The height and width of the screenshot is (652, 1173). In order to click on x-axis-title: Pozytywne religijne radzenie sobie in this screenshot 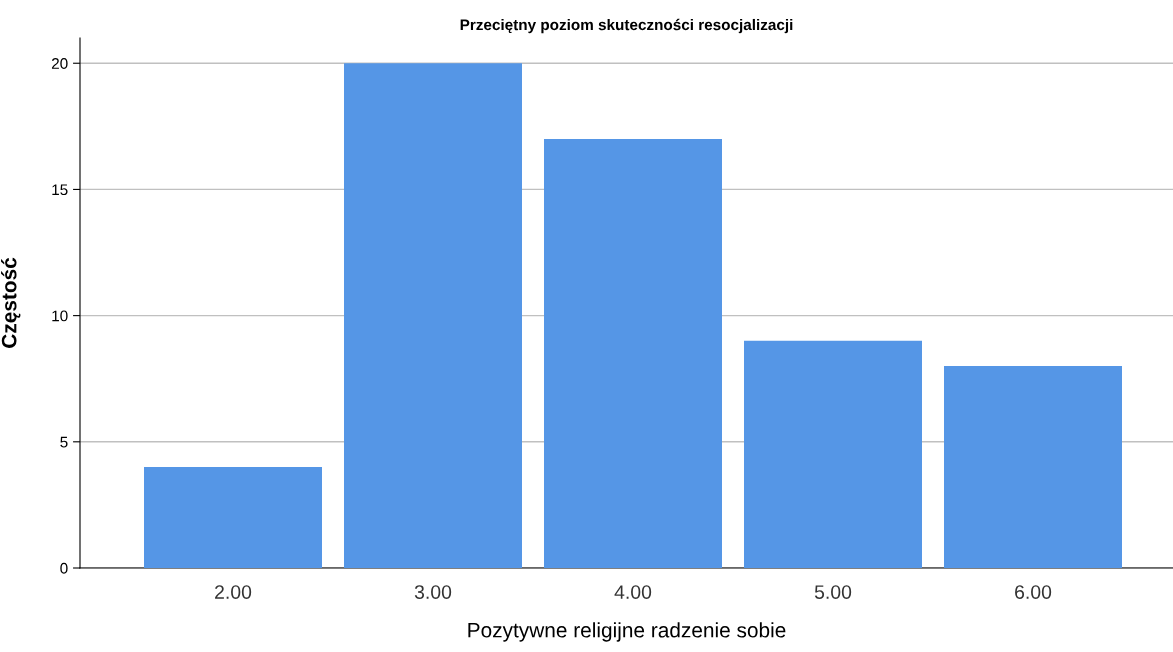, I will do `click(627, 632)`.